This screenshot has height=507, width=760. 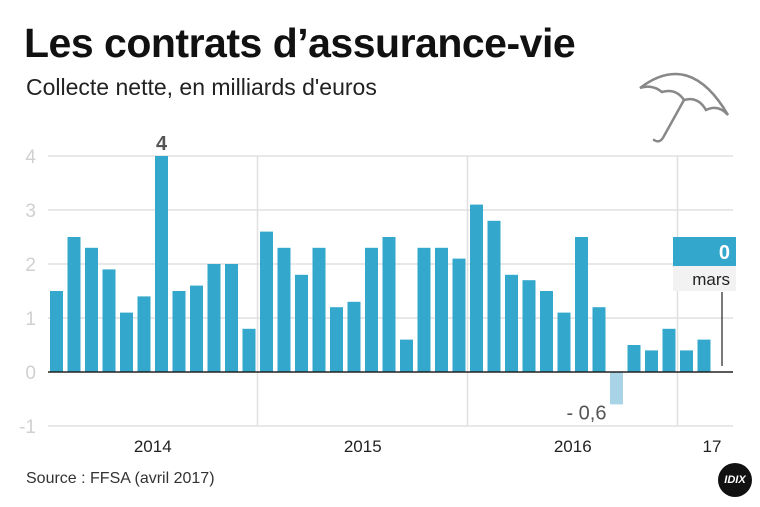 I want to click on value-callout: 0, so click(x=724, y=253).